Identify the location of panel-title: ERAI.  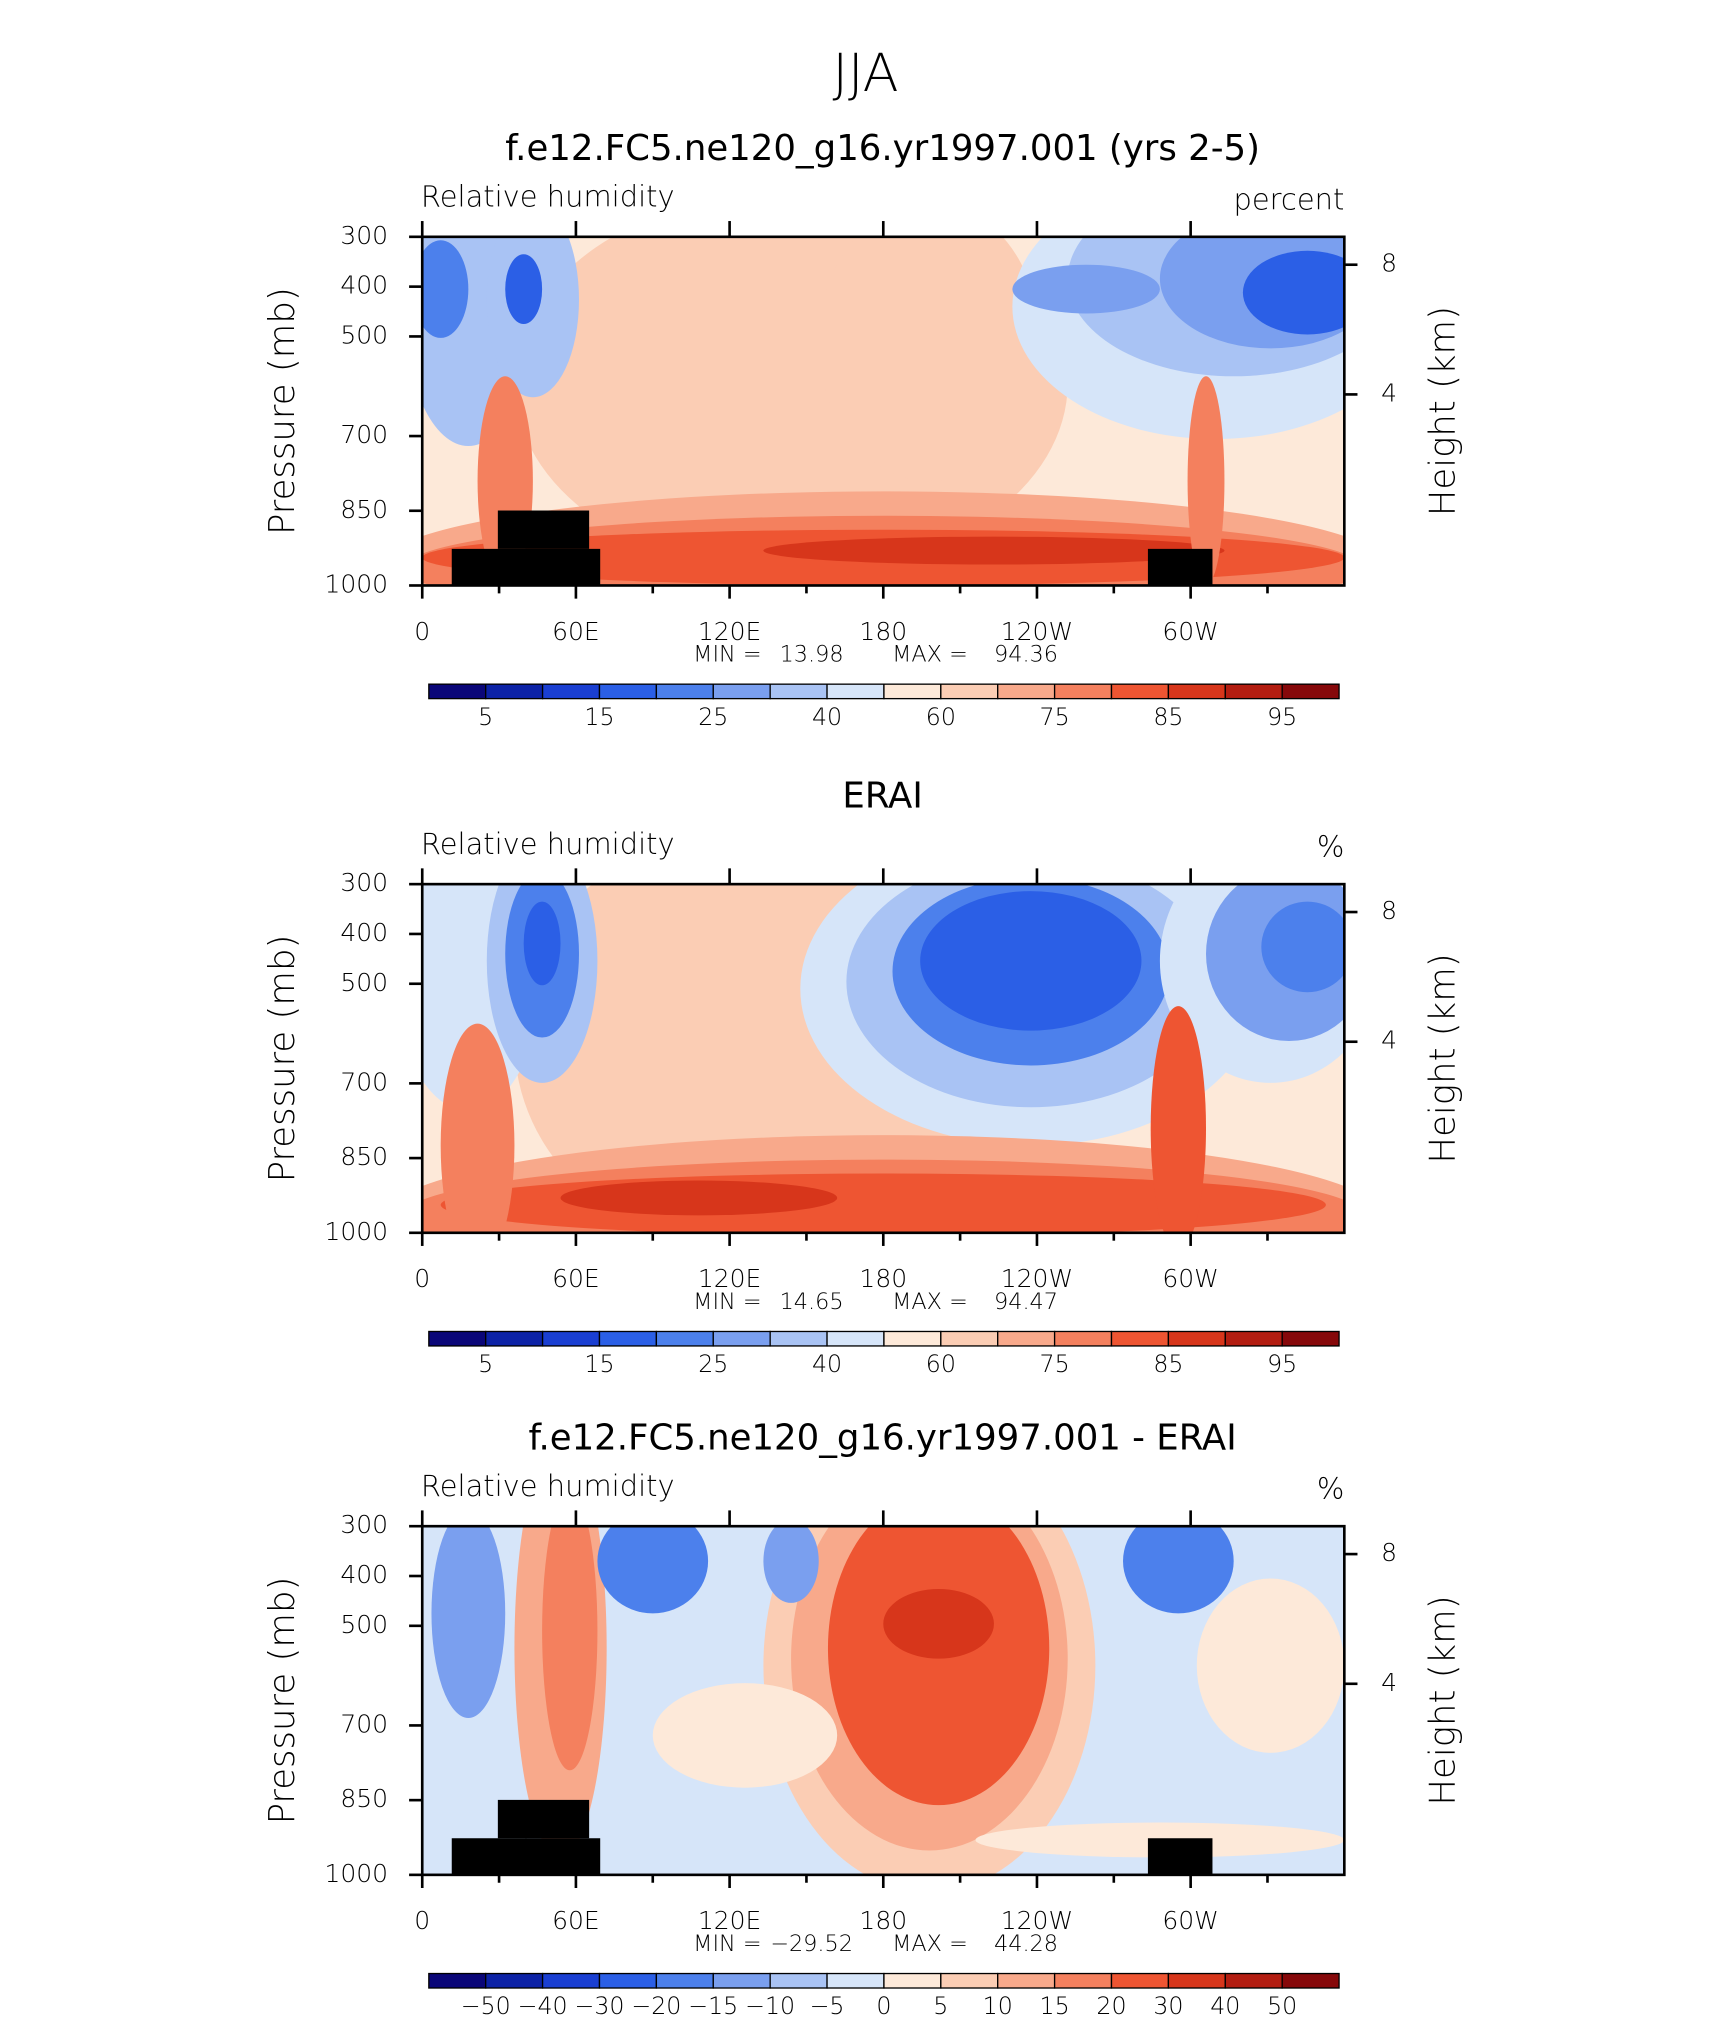
(882, 795).